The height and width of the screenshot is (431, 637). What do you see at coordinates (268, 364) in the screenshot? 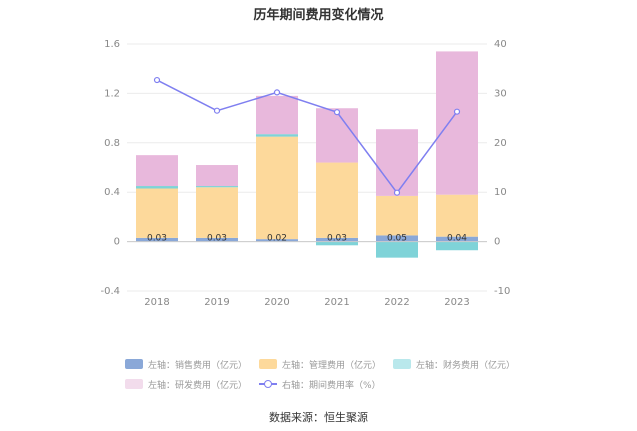
I see `legend-swatch-admin` at bounding box center [268, 364].